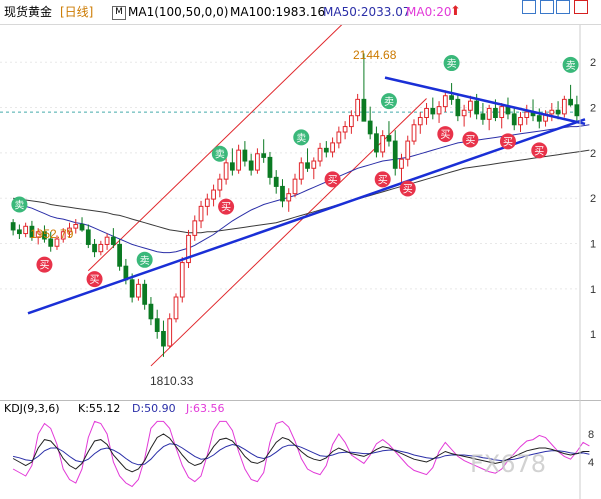  Describe the element at coordinates (28, 12) in the screenshot. I see `symbol-name: 现货黄金` at that location.